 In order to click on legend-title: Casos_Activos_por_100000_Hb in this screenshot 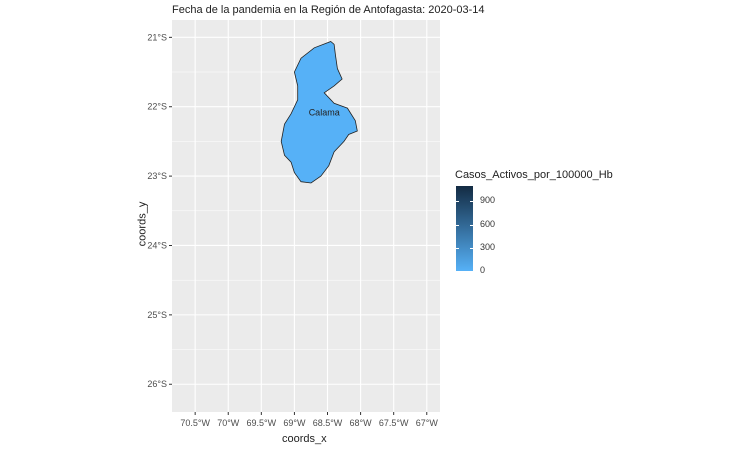, I will do `click(534, 175)`.